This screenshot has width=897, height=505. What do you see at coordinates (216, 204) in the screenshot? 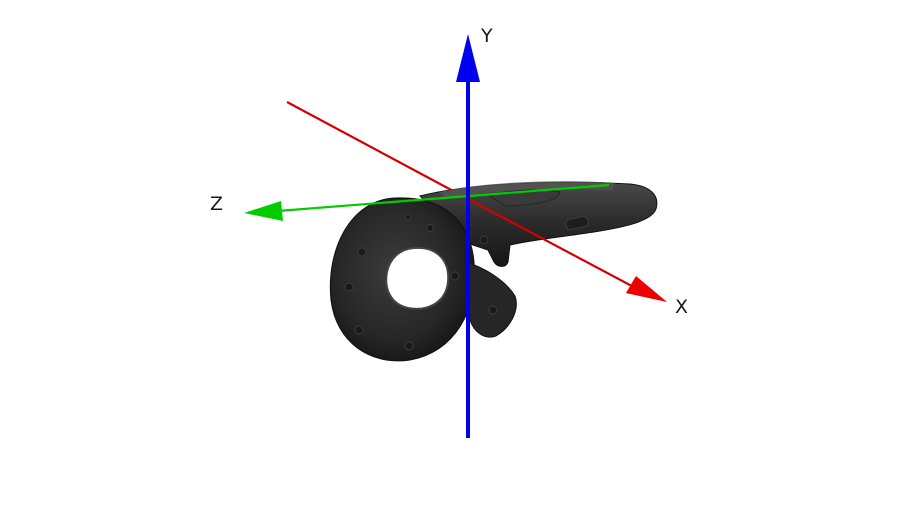
I see `z-axis-label: Z` at bounding box center [216, 204].